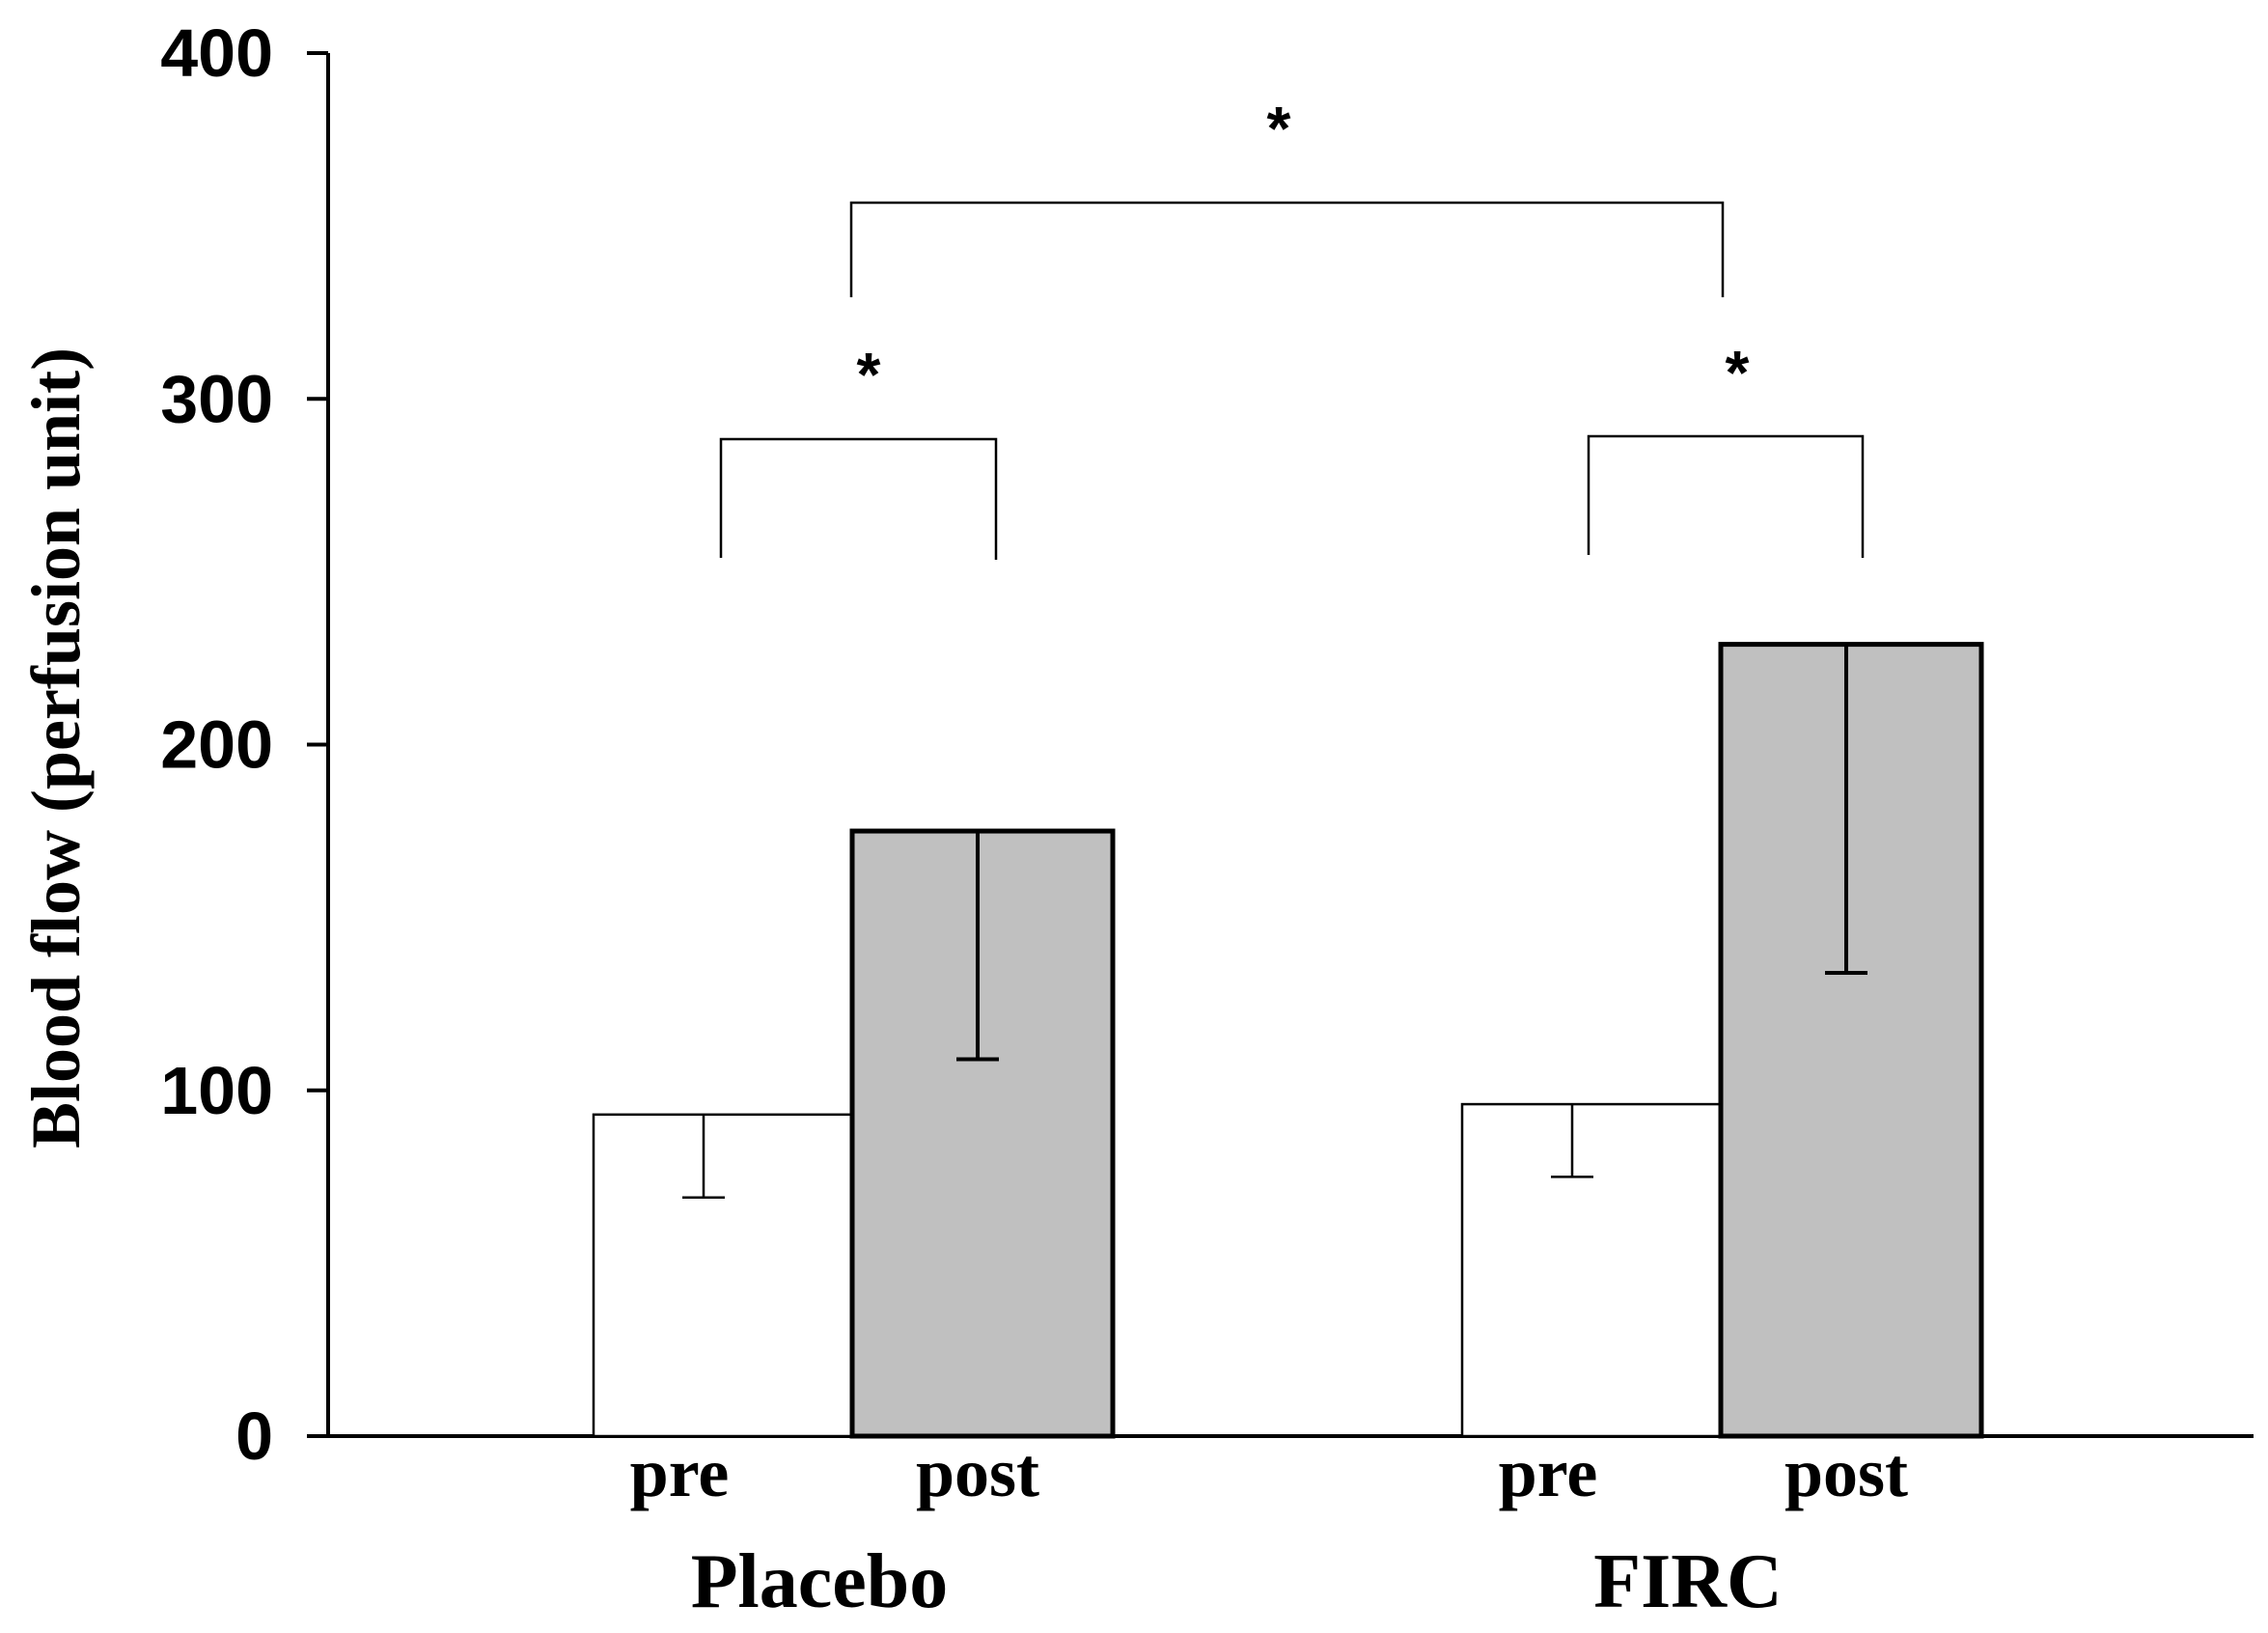  What do you see at coordinates (1851, 1040) in the screenshot?
I see `bar-firc-post` at bounding box center [1851, 1040].